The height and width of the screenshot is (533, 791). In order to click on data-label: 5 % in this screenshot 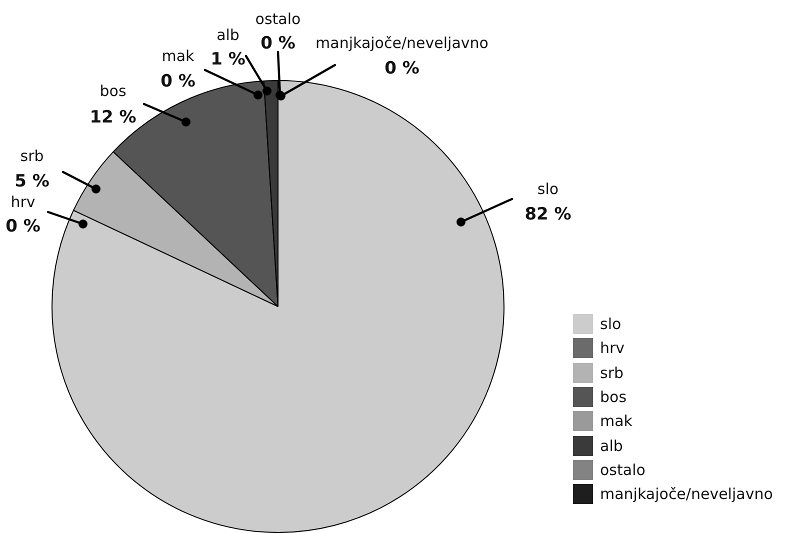, I will do `click(32, 181)`.